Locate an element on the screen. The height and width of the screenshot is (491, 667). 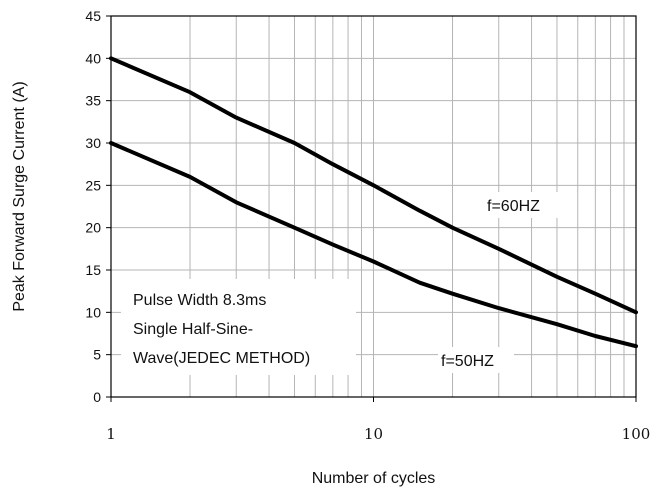
series-label-bg-50hz is located at coordinates (476, 360).